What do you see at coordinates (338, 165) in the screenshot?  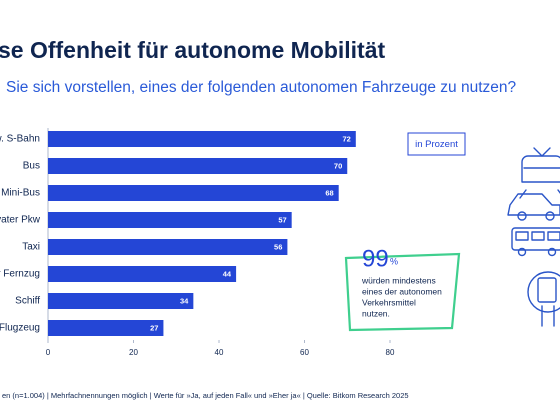 I see `value-label: 70` at bounding box center [338, 165].